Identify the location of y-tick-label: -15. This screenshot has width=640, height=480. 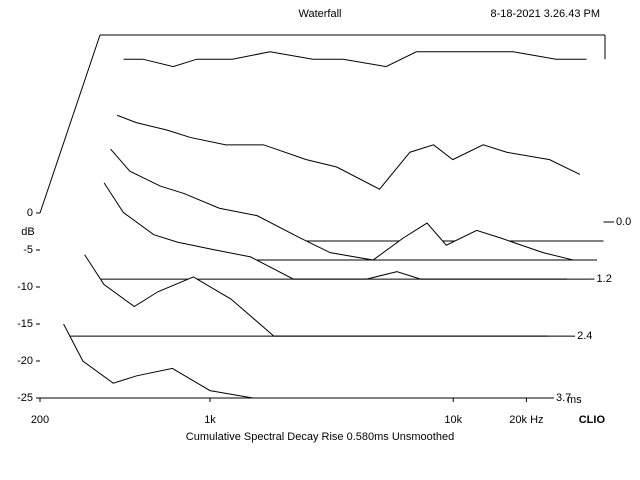
(25, 324).